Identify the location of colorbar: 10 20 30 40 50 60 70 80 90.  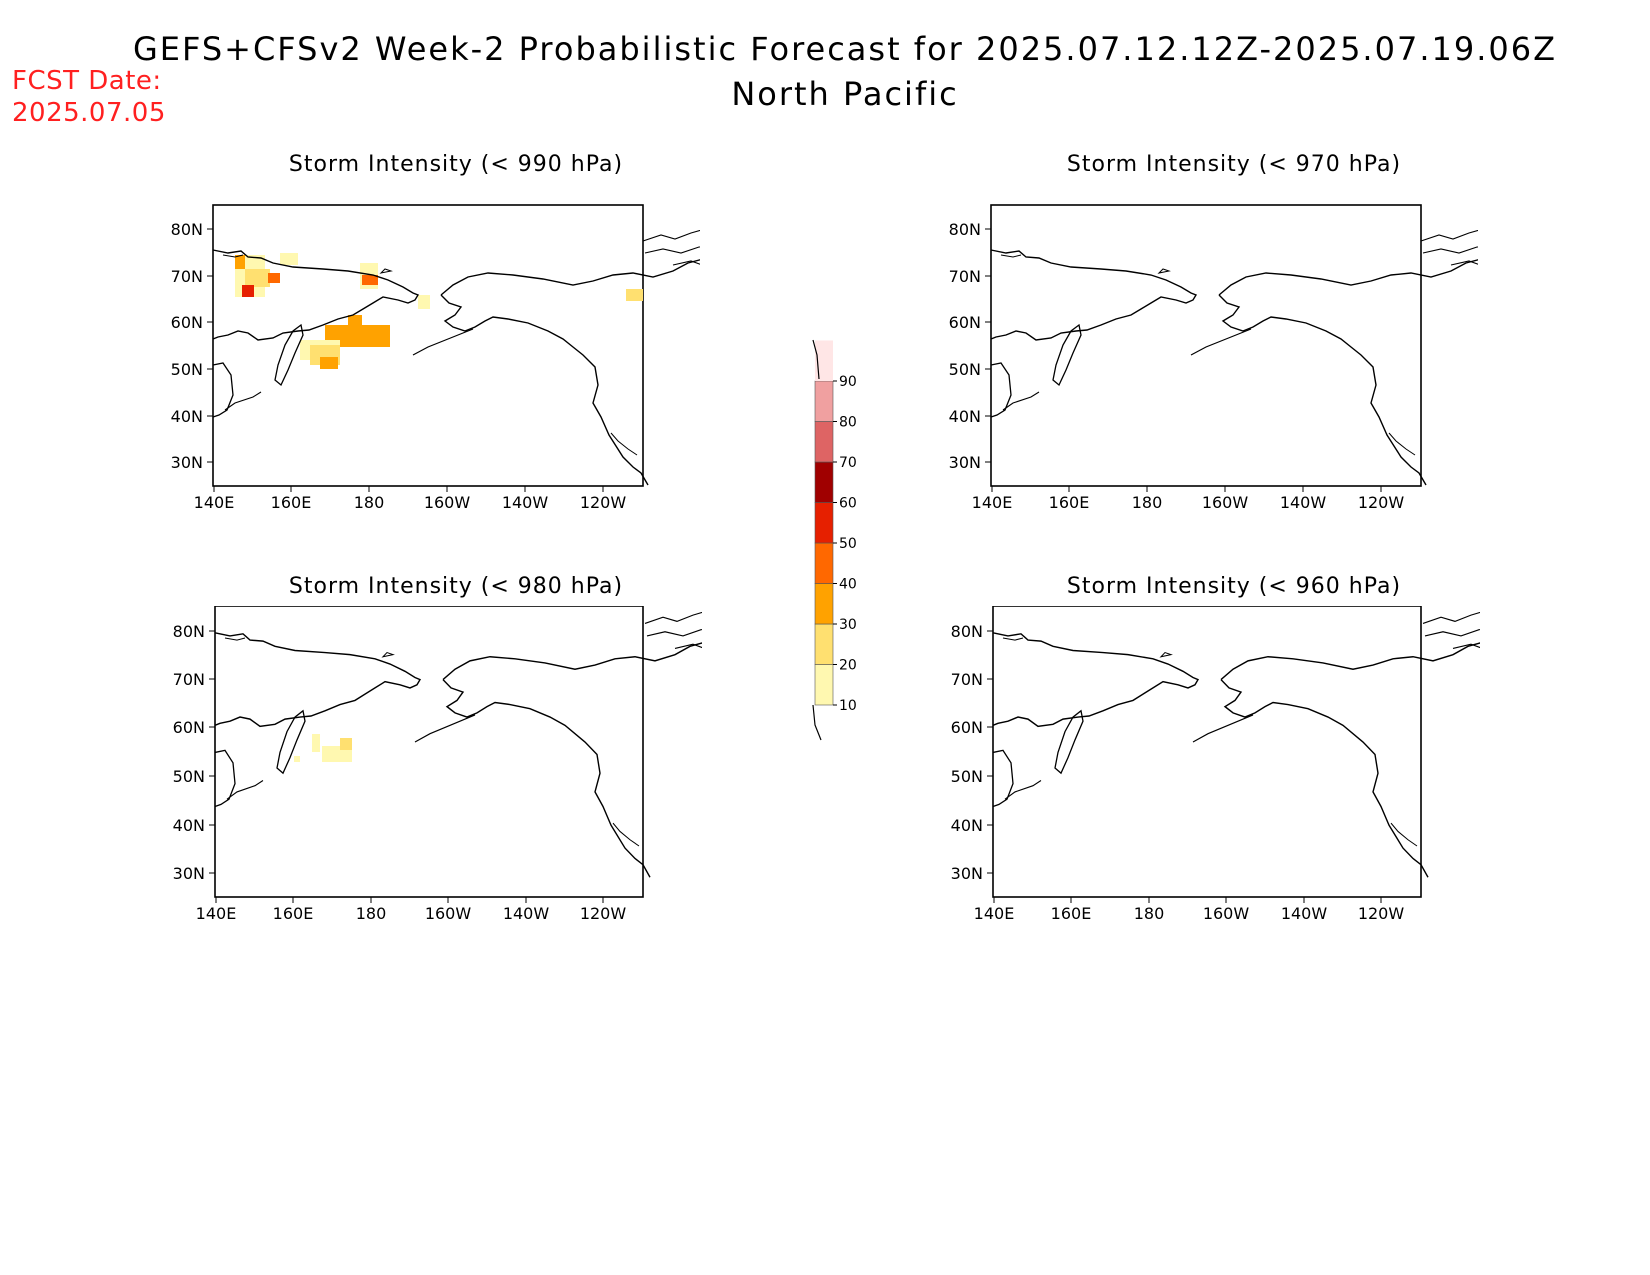
(834, 540).